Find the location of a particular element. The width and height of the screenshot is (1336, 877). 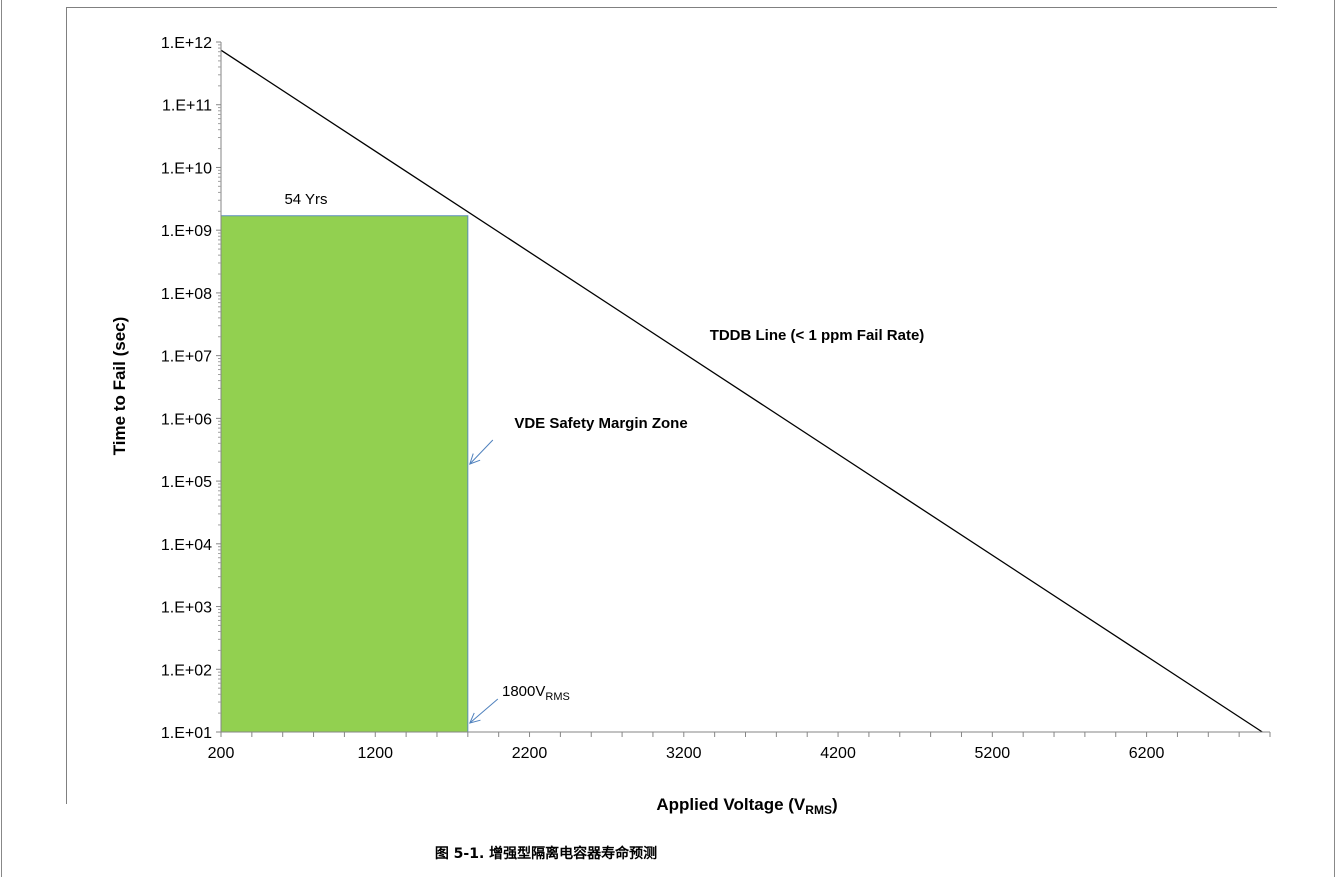

x-axis-title: Applied Voltage (VRMS) is located at coordinates (746, 806).